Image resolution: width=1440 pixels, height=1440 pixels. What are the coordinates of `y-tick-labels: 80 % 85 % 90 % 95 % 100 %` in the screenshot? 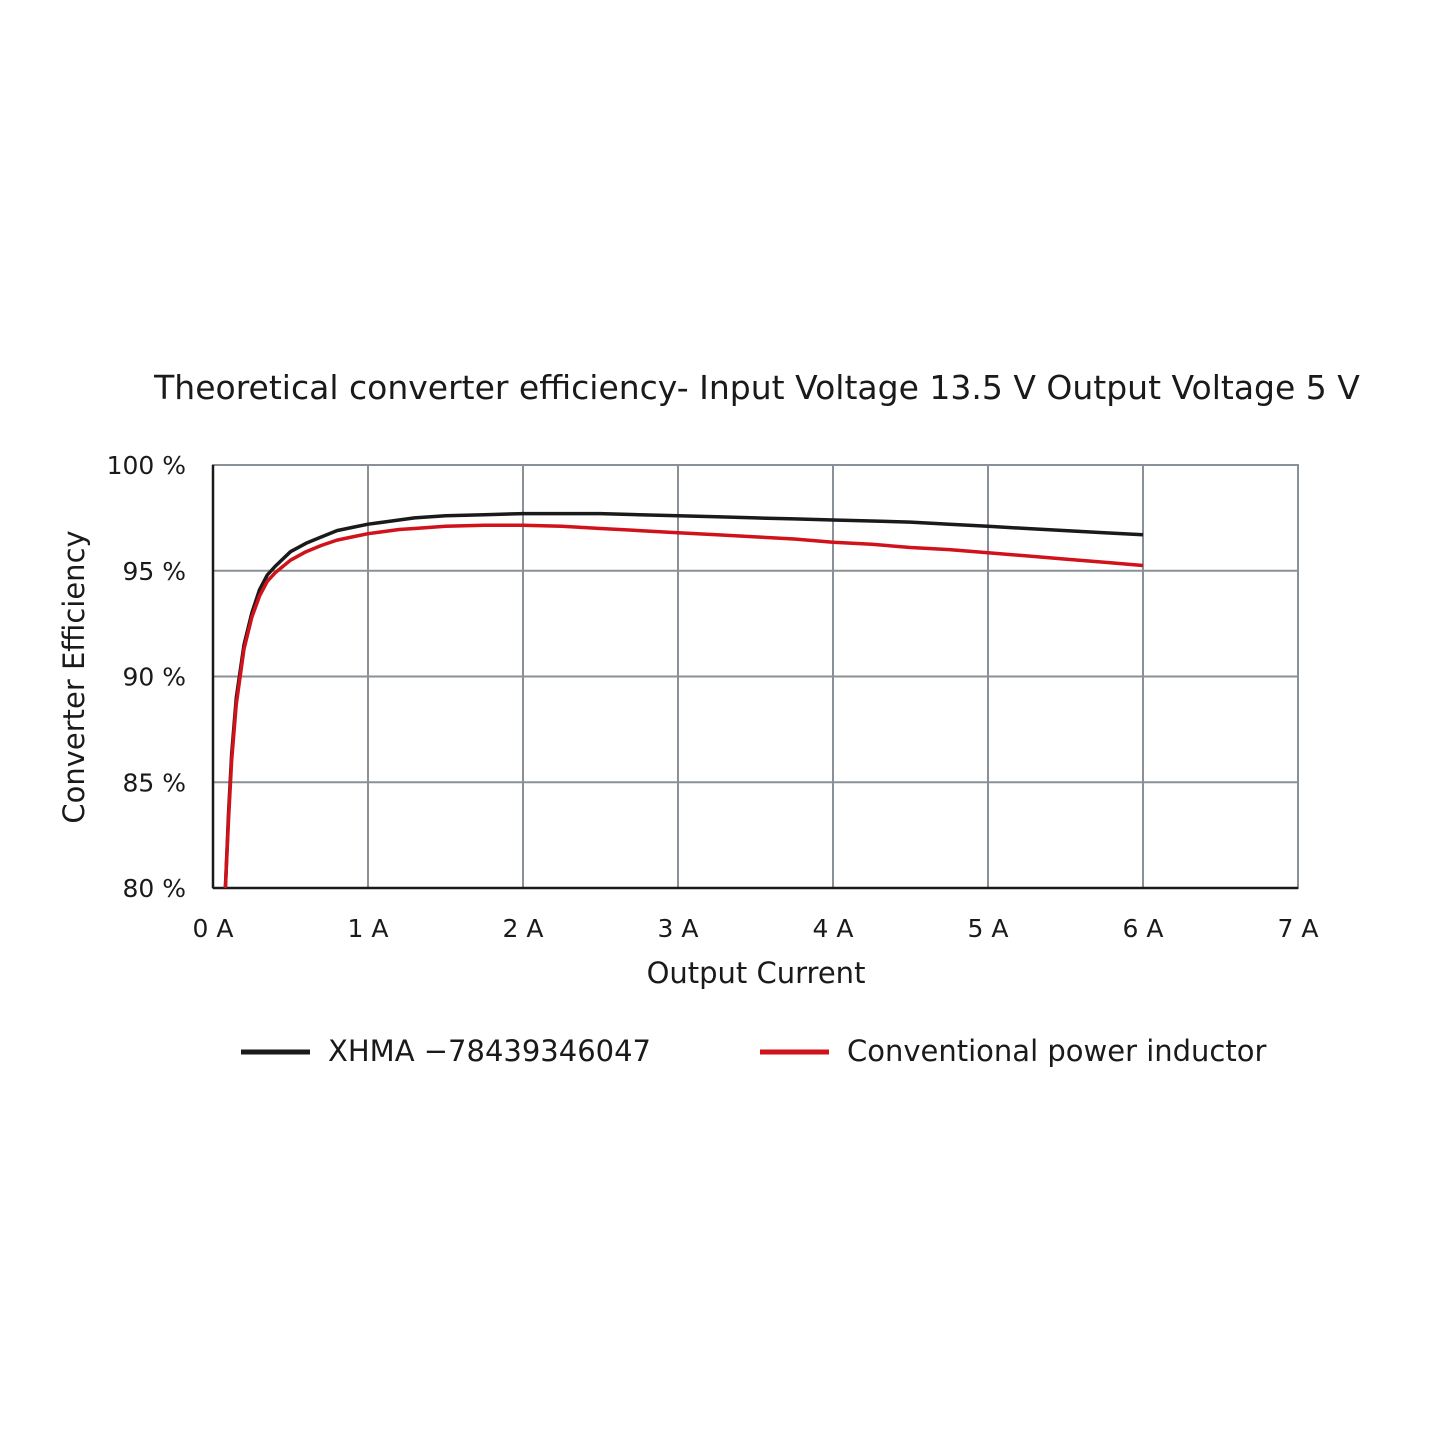 It's located at (146, 677).